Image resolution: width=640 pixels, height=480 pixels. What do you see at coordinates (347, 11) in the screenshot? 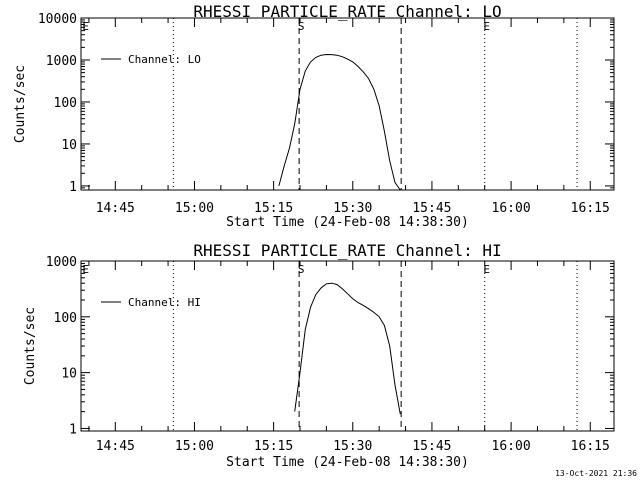
I see `chart-title: RHESSI PARTICLE_RATE Channel: LO` at bounding box center [347, 11].